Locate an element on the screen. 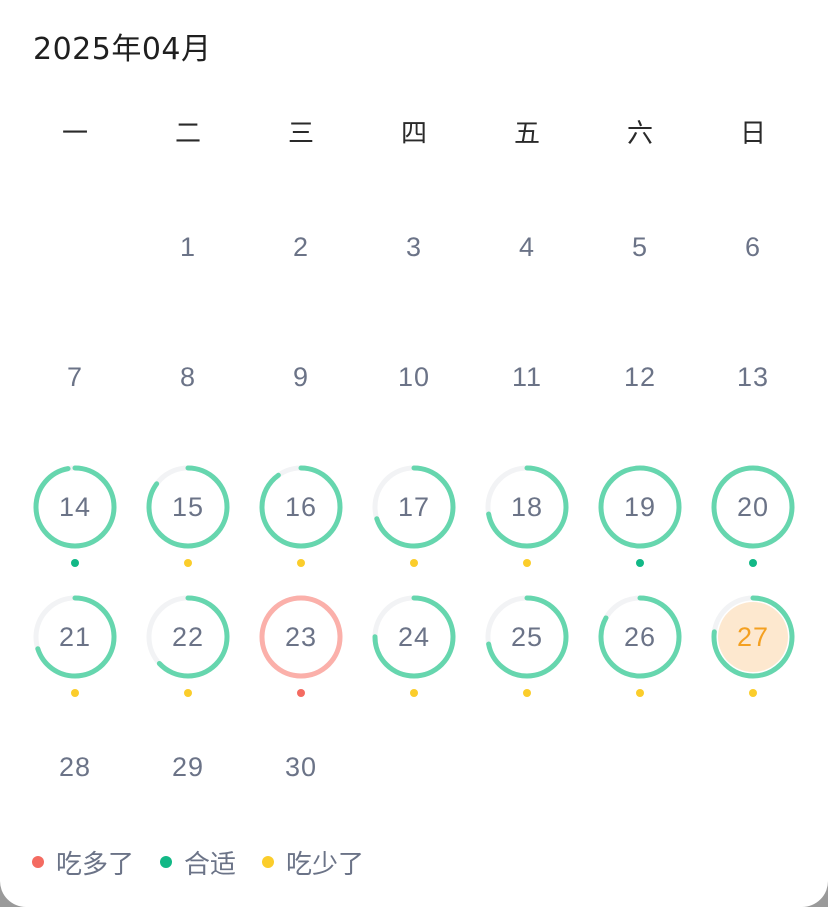 The height and width of the screenshot is (907, 828). legend-label: 合适 is located at coordinates (210, 864).